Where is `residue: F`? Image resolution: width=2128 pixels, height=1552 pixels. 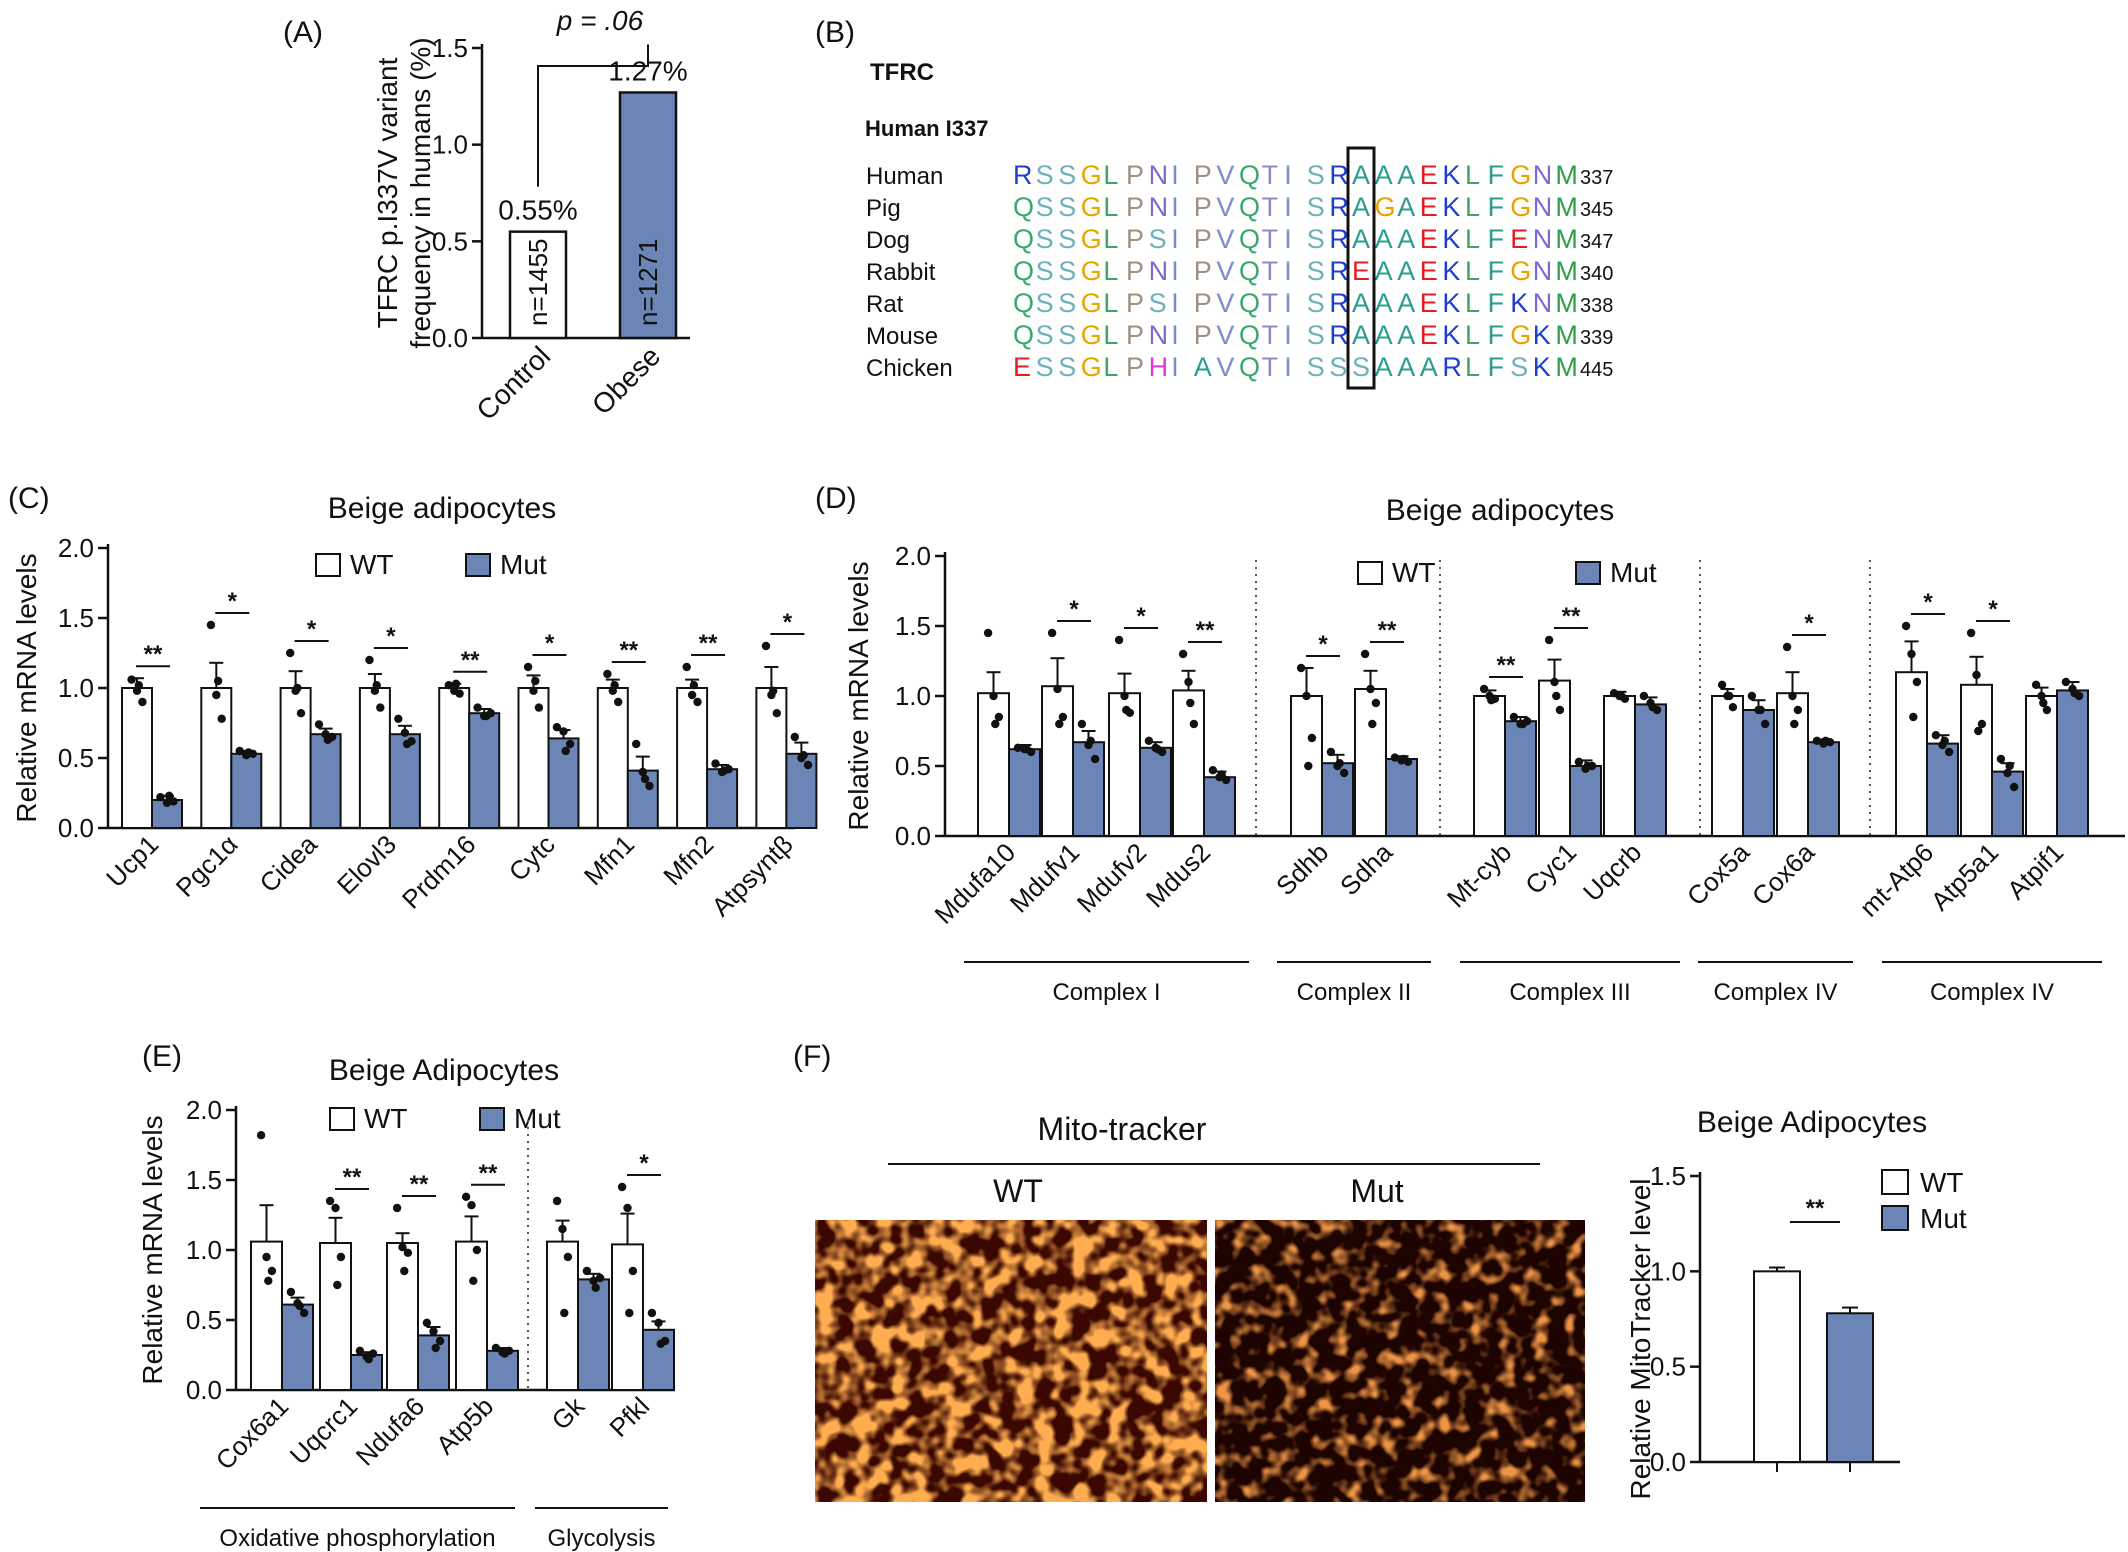 residue: F is located at coordinates (1496, 207).